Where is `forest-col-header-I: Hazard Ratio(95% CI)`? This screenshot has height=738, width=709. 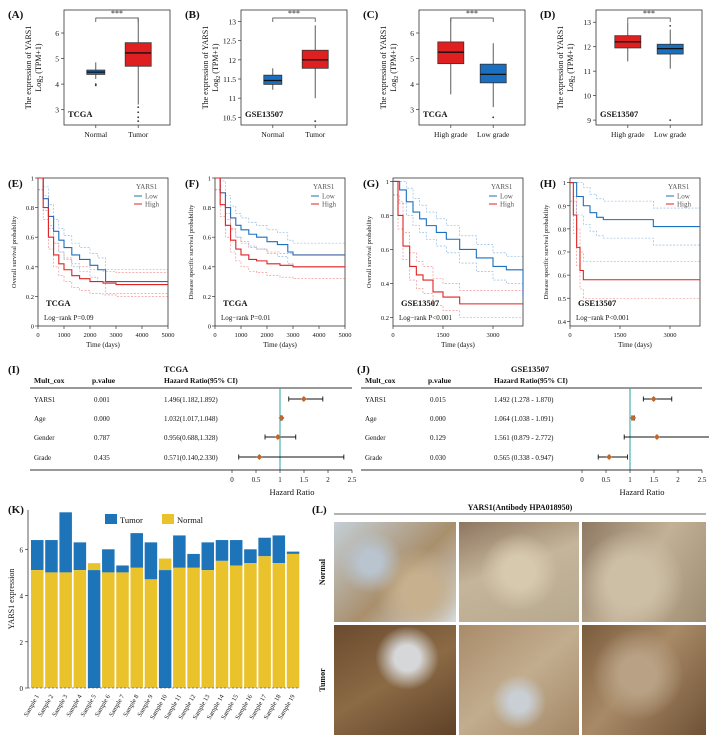
forest-col-header-I: Hazard Ratio(95% CI) is located at coordinates (201, 380).